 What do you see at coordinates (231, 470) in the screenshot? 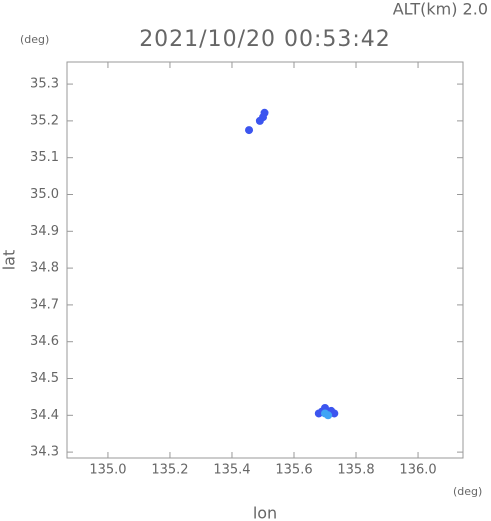
I see `x-tick-label: 135.4` at bounding box center [231, 470].